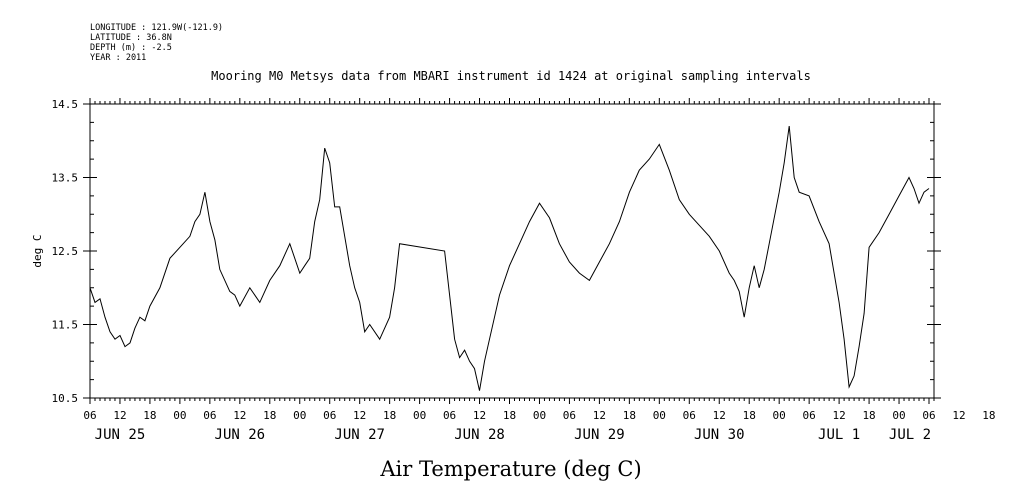 The height and width of the screenshot is (504, 1009). Describe the element at coordinates (65, 325) in the screenshot. I see `y-tick-label: 11.5` at that location.